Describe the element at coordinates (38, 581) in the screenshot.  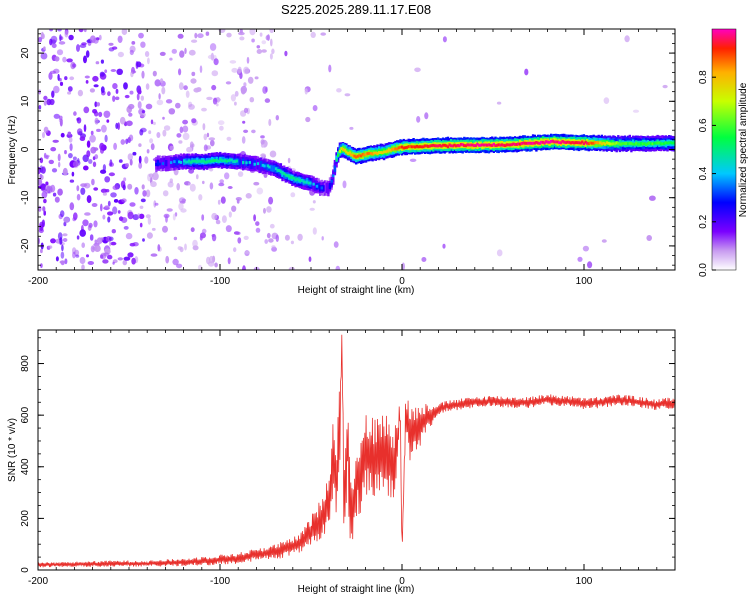
I see `x-tick-label: -200` at that location.